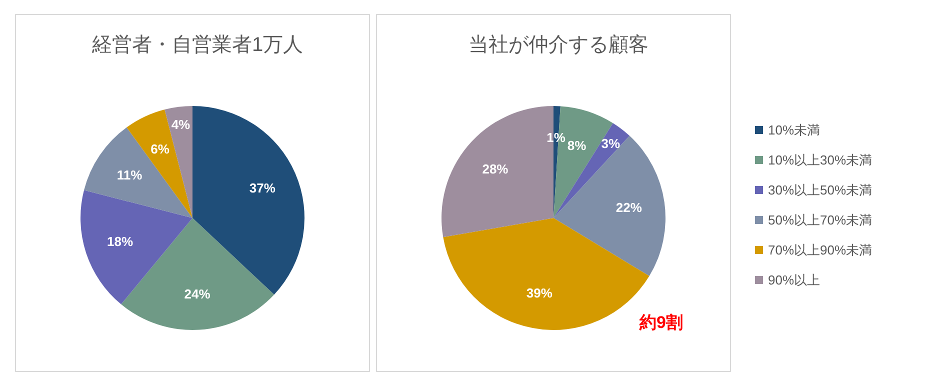  What do you see at coordinates (577, 145) in the screenshot?
I see `data-label: 8%` at bounding box center [577, 145].